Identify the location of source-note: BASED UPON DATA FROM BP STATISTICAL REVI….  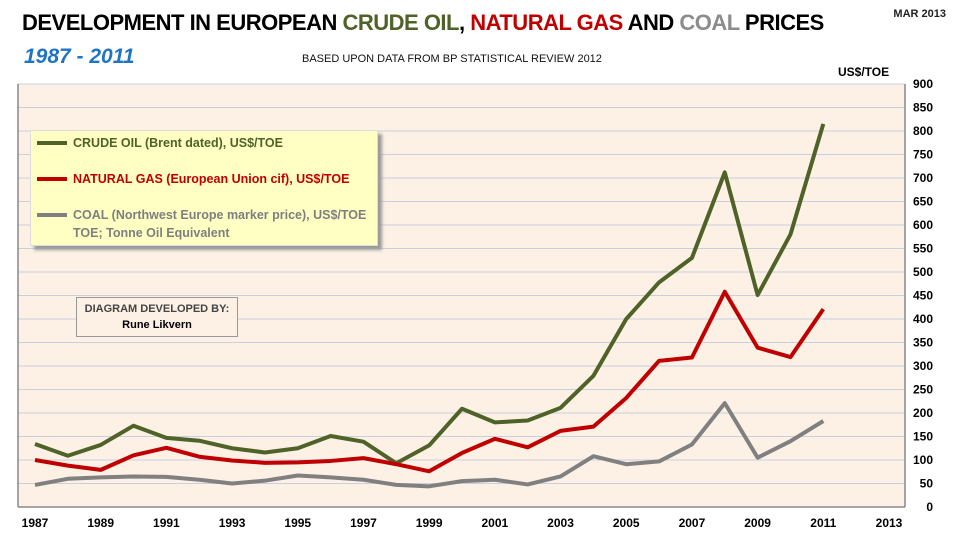
(452, 59).